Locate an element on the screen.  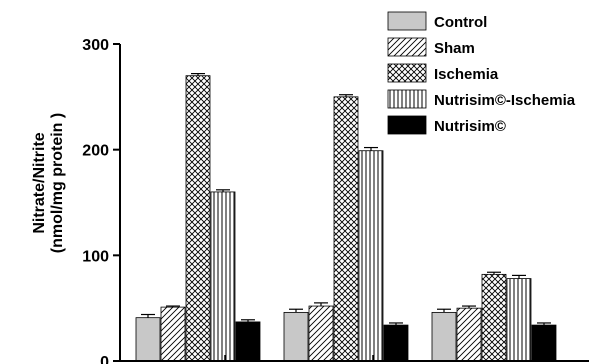
legend-label: Ischemia is located at coordinates (466, 74).